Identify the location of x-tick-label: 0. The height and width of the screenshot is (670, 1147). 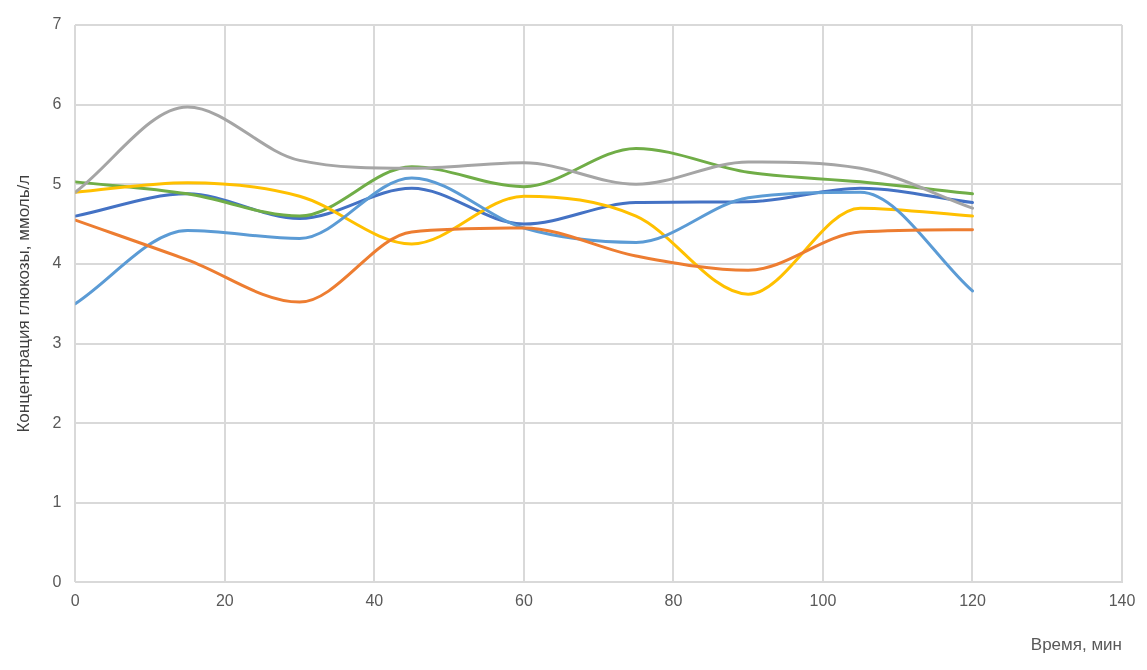
(75, 601).